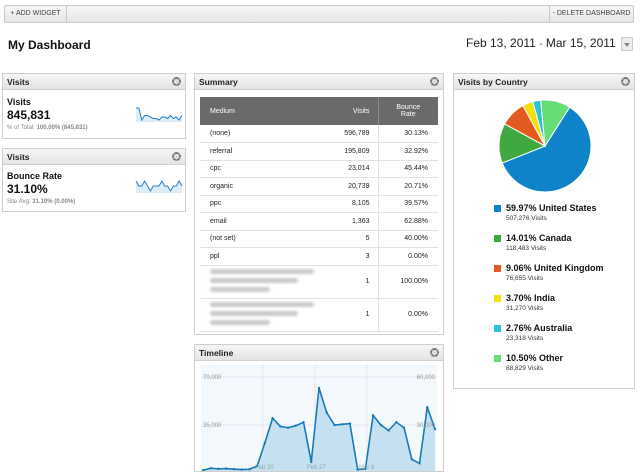 The height and width of the screenshot is (474, 640). I want to click on metric-name: Bounce Rate, so click(35, 176).